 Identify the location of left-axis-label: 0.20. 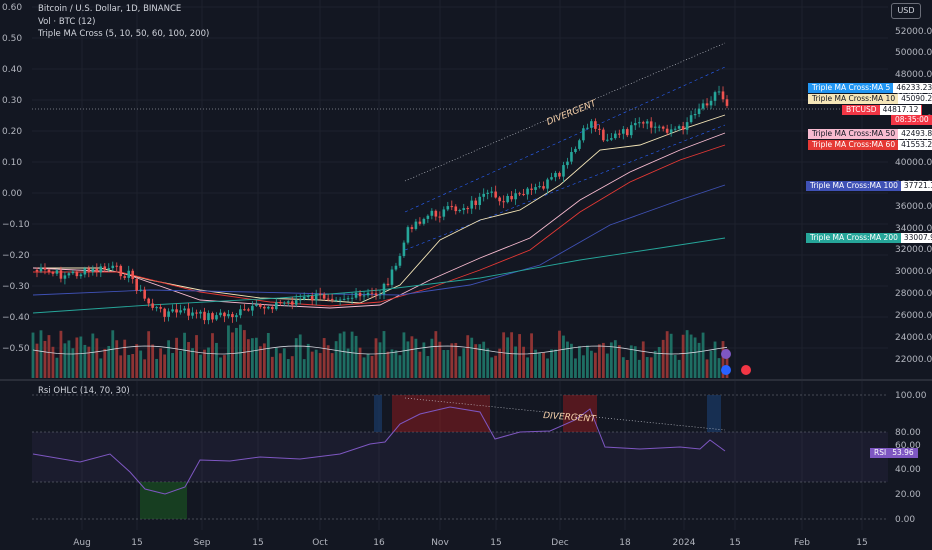
(12, 132).